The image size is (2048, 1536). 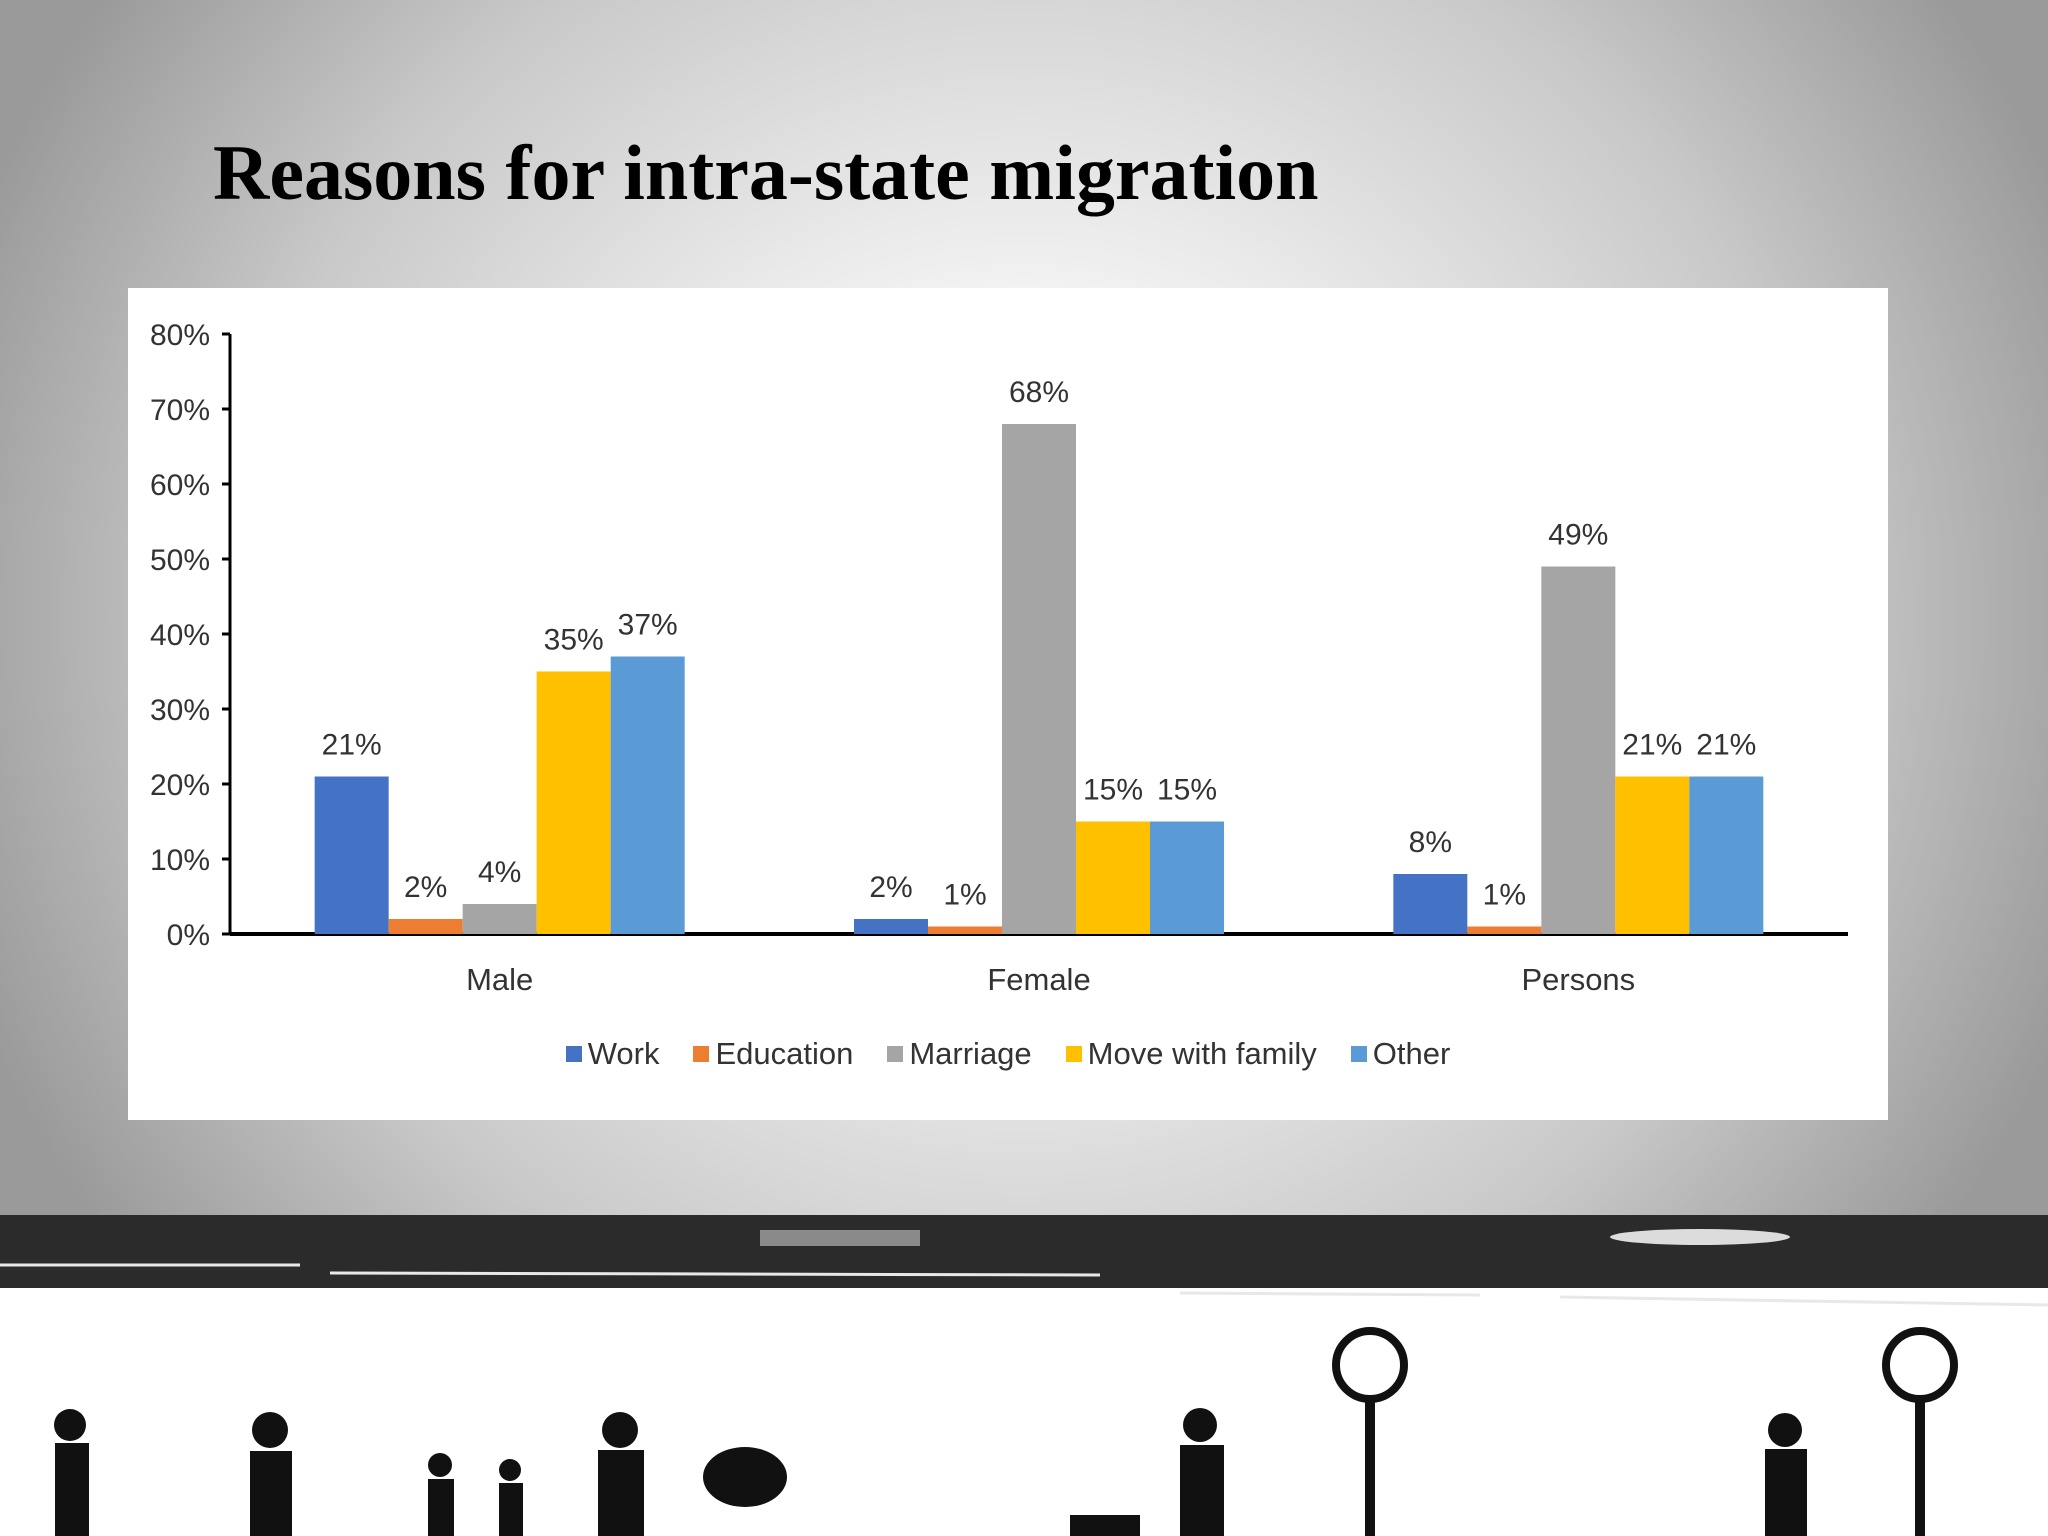 I want to click on legend-label: Move with family, so click(x=1202, y=1053).